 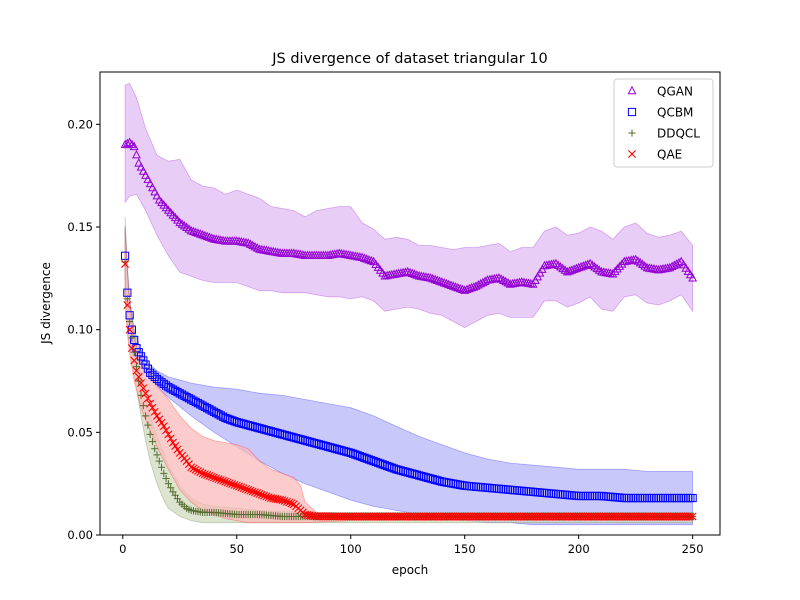 I want to click on x-tick-label: 100, so click(x=351, y=549).